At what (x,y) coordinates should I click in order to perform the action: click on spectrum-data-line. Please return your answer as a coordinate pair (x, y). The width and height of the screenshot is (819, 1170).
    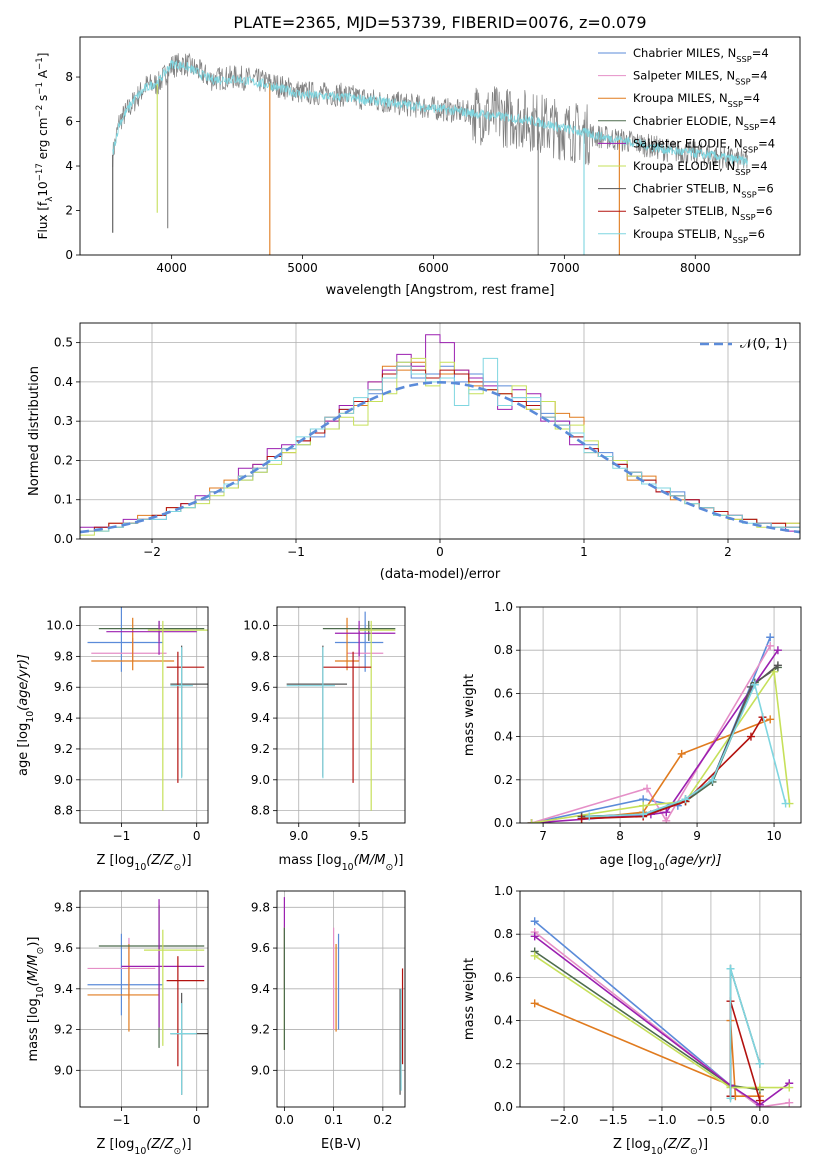
    Looking at the image, I should click on (430, 111).